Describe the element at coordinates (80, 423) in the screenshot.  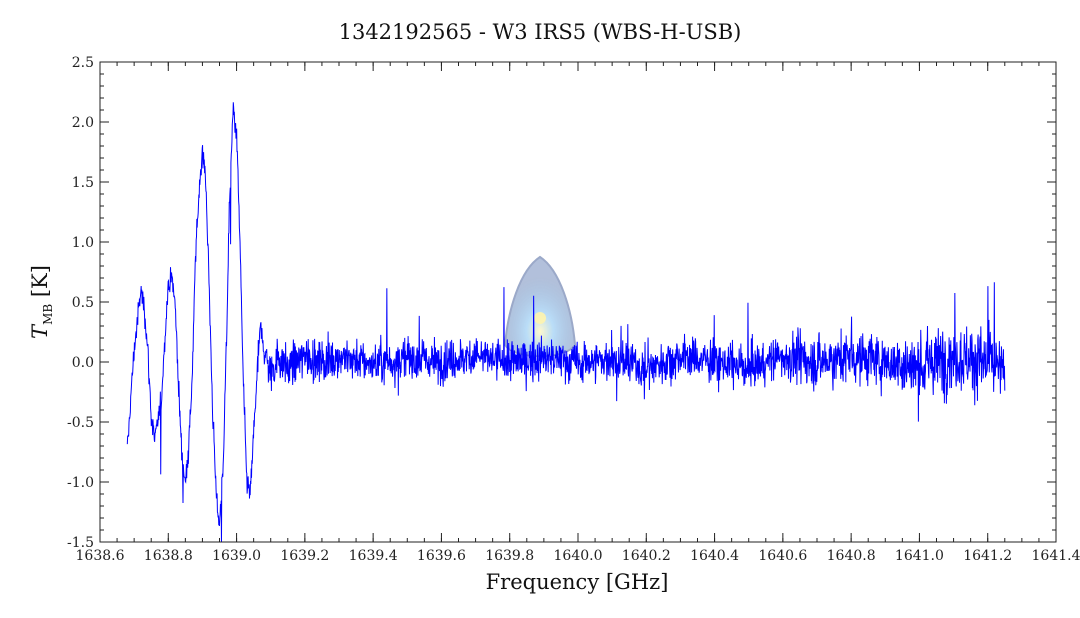
I see `y-tick-label: -0.5` at that location.